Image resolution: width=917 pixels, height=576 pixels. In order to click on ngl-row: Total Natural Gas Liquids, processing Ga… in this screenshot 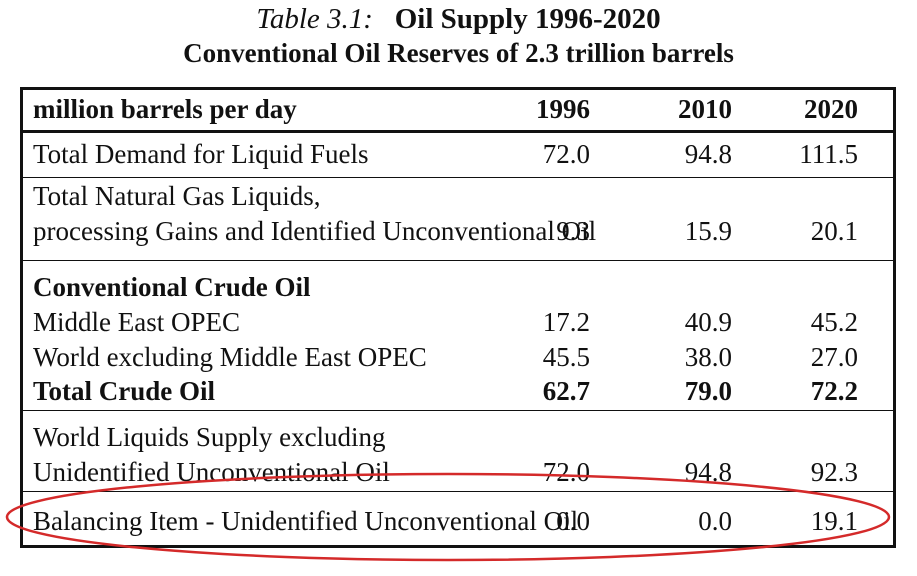, I will do `click(458, 219)`.